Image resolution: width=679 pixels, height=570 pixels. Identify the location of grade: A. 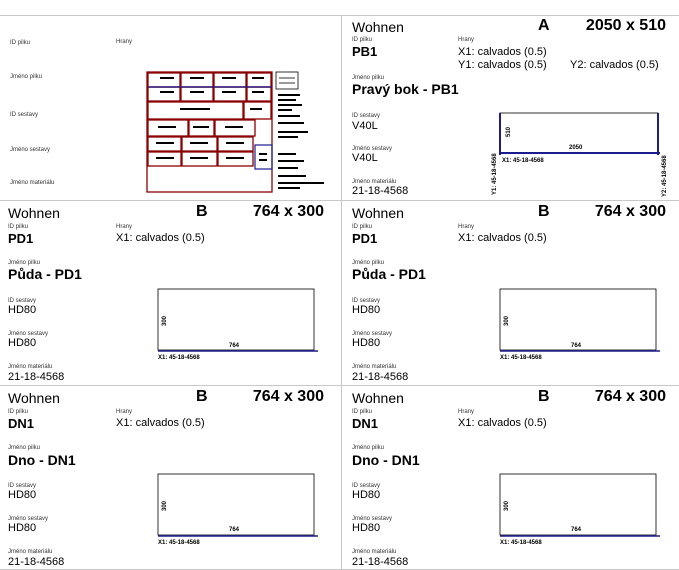
(544, 25).